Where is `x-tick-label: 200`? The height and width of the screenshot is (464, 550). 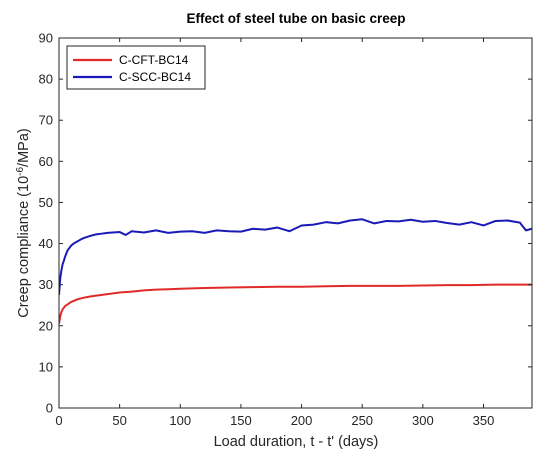 x-tick-label: 200 is located at coordinates (302, 420).